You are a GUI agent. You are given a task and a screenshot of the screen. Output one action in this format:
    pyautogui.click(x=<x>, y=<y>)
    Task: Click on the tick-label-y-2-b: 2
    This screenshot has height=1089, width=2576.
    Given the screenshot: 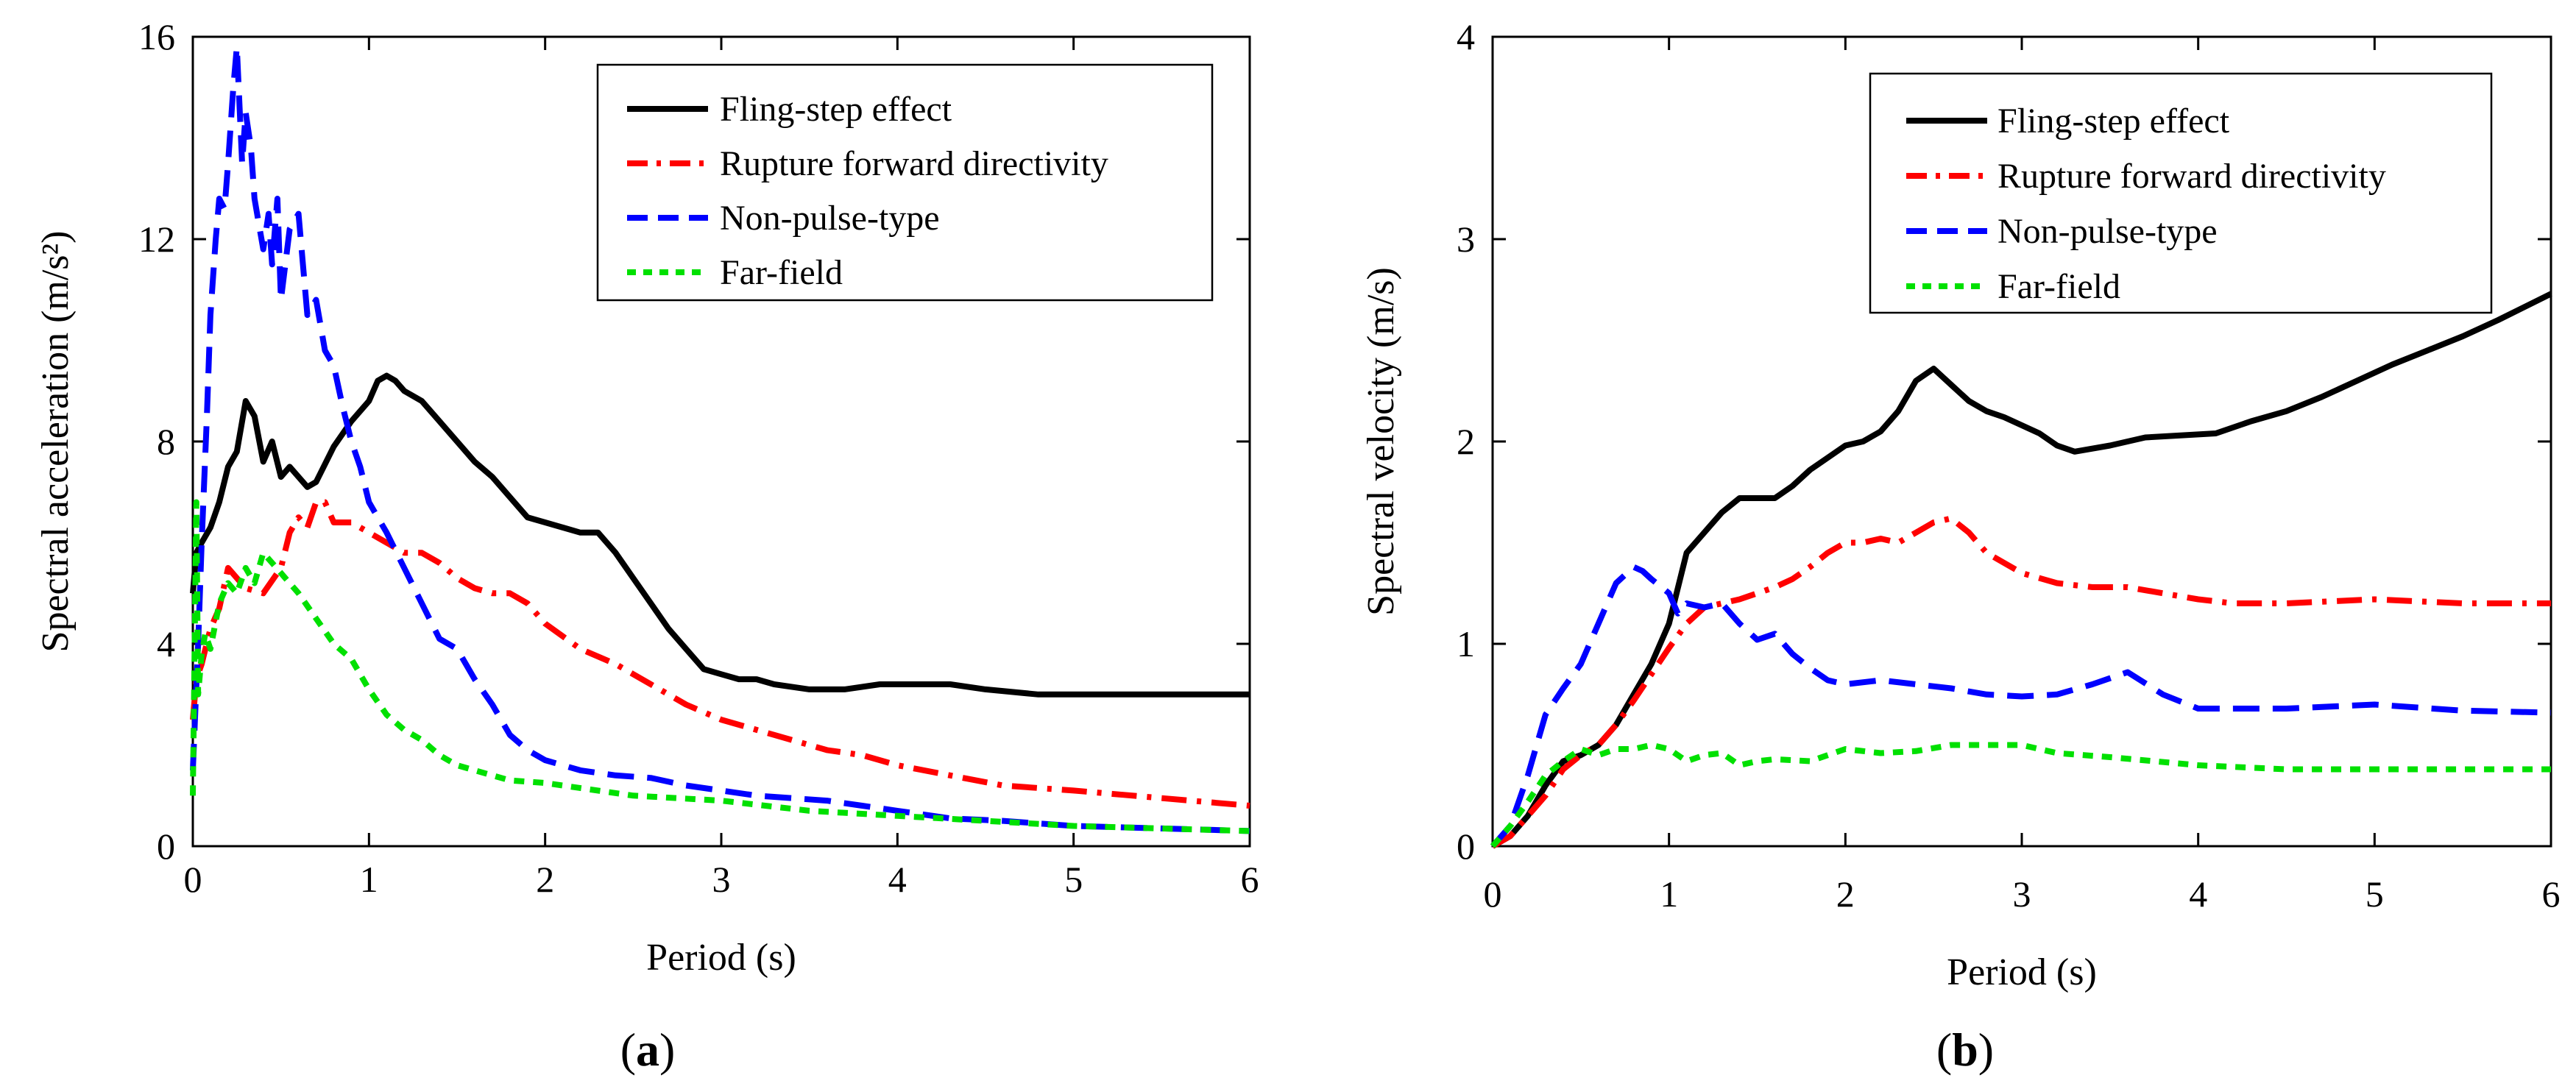 What is the action you would take?
    pyautogui.click(x=1466, y=441)
    